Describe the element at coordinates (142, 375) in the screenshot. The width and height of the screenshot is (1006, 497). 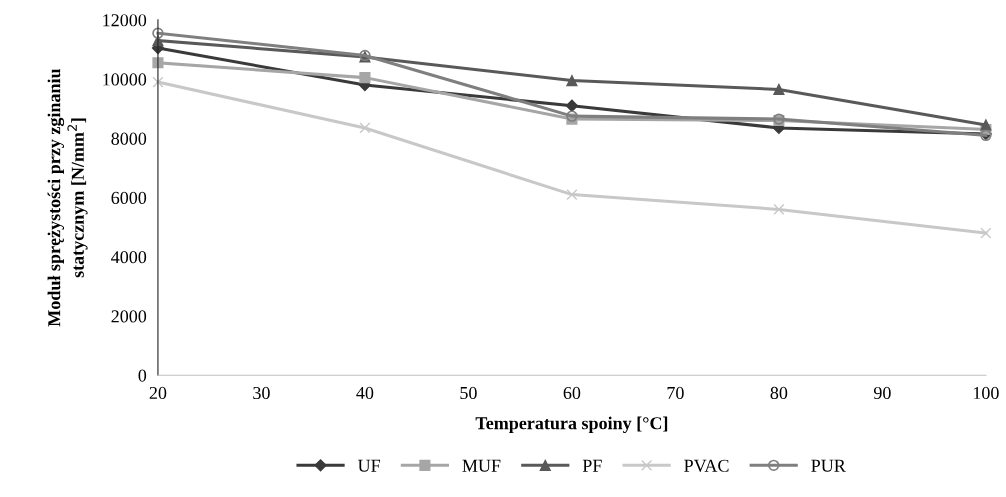
I see `y-tick-label: 0` at that location.